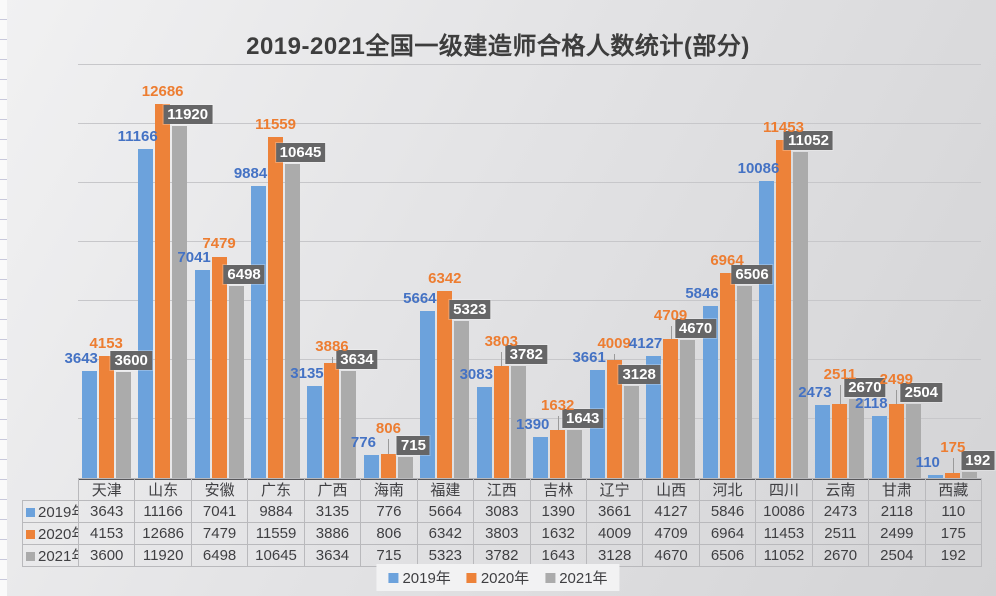 This screenshot has height=596, width=996. I want to click on table-value-cell: 7041, so click(219, 511).